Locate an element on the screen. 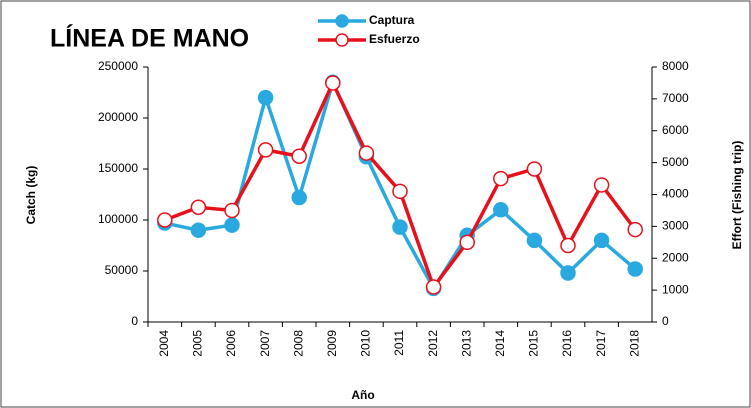  x-tick-label: 2018 is located at coordinates (634, 343).